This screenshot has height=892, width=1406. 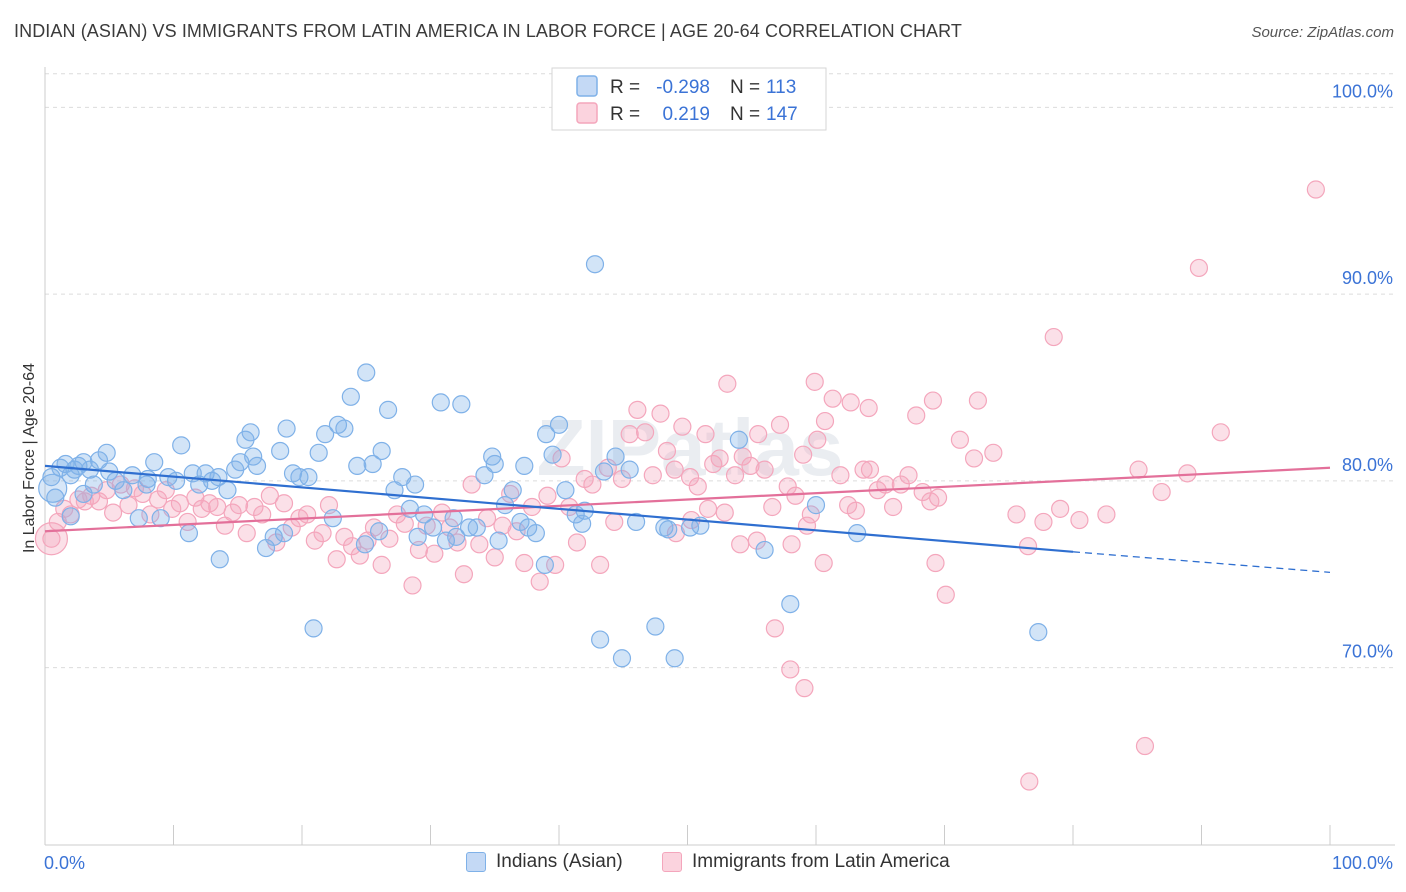 What do you see at coordinates (559, 861) in the screenshot?
I see `legend-label-indians: Indians (Asian)` at bounding box center [559, 861].